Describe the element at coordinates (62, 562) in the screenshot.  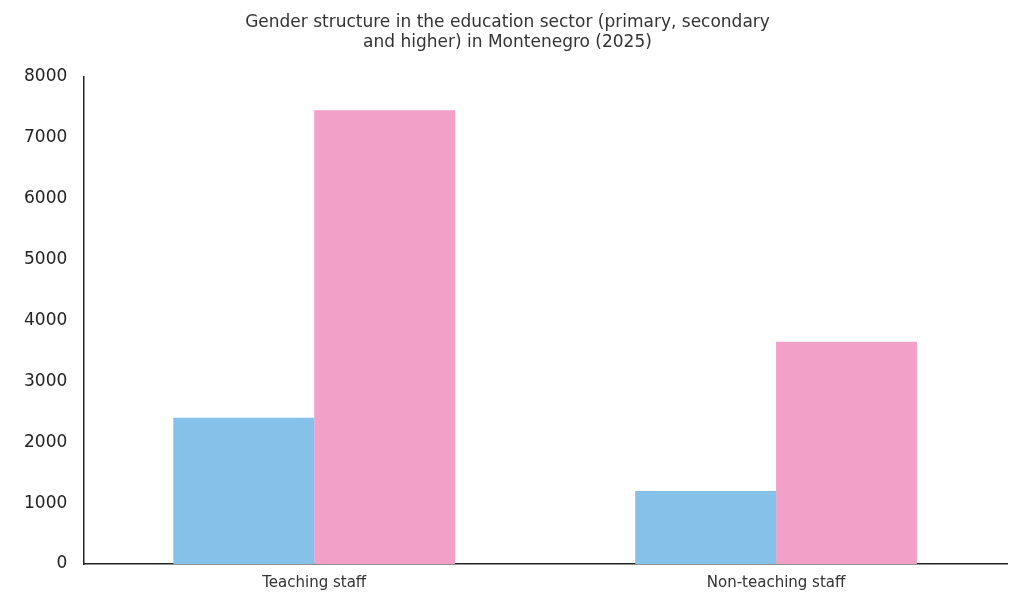
I see `y-tick-label: 0` at that location.